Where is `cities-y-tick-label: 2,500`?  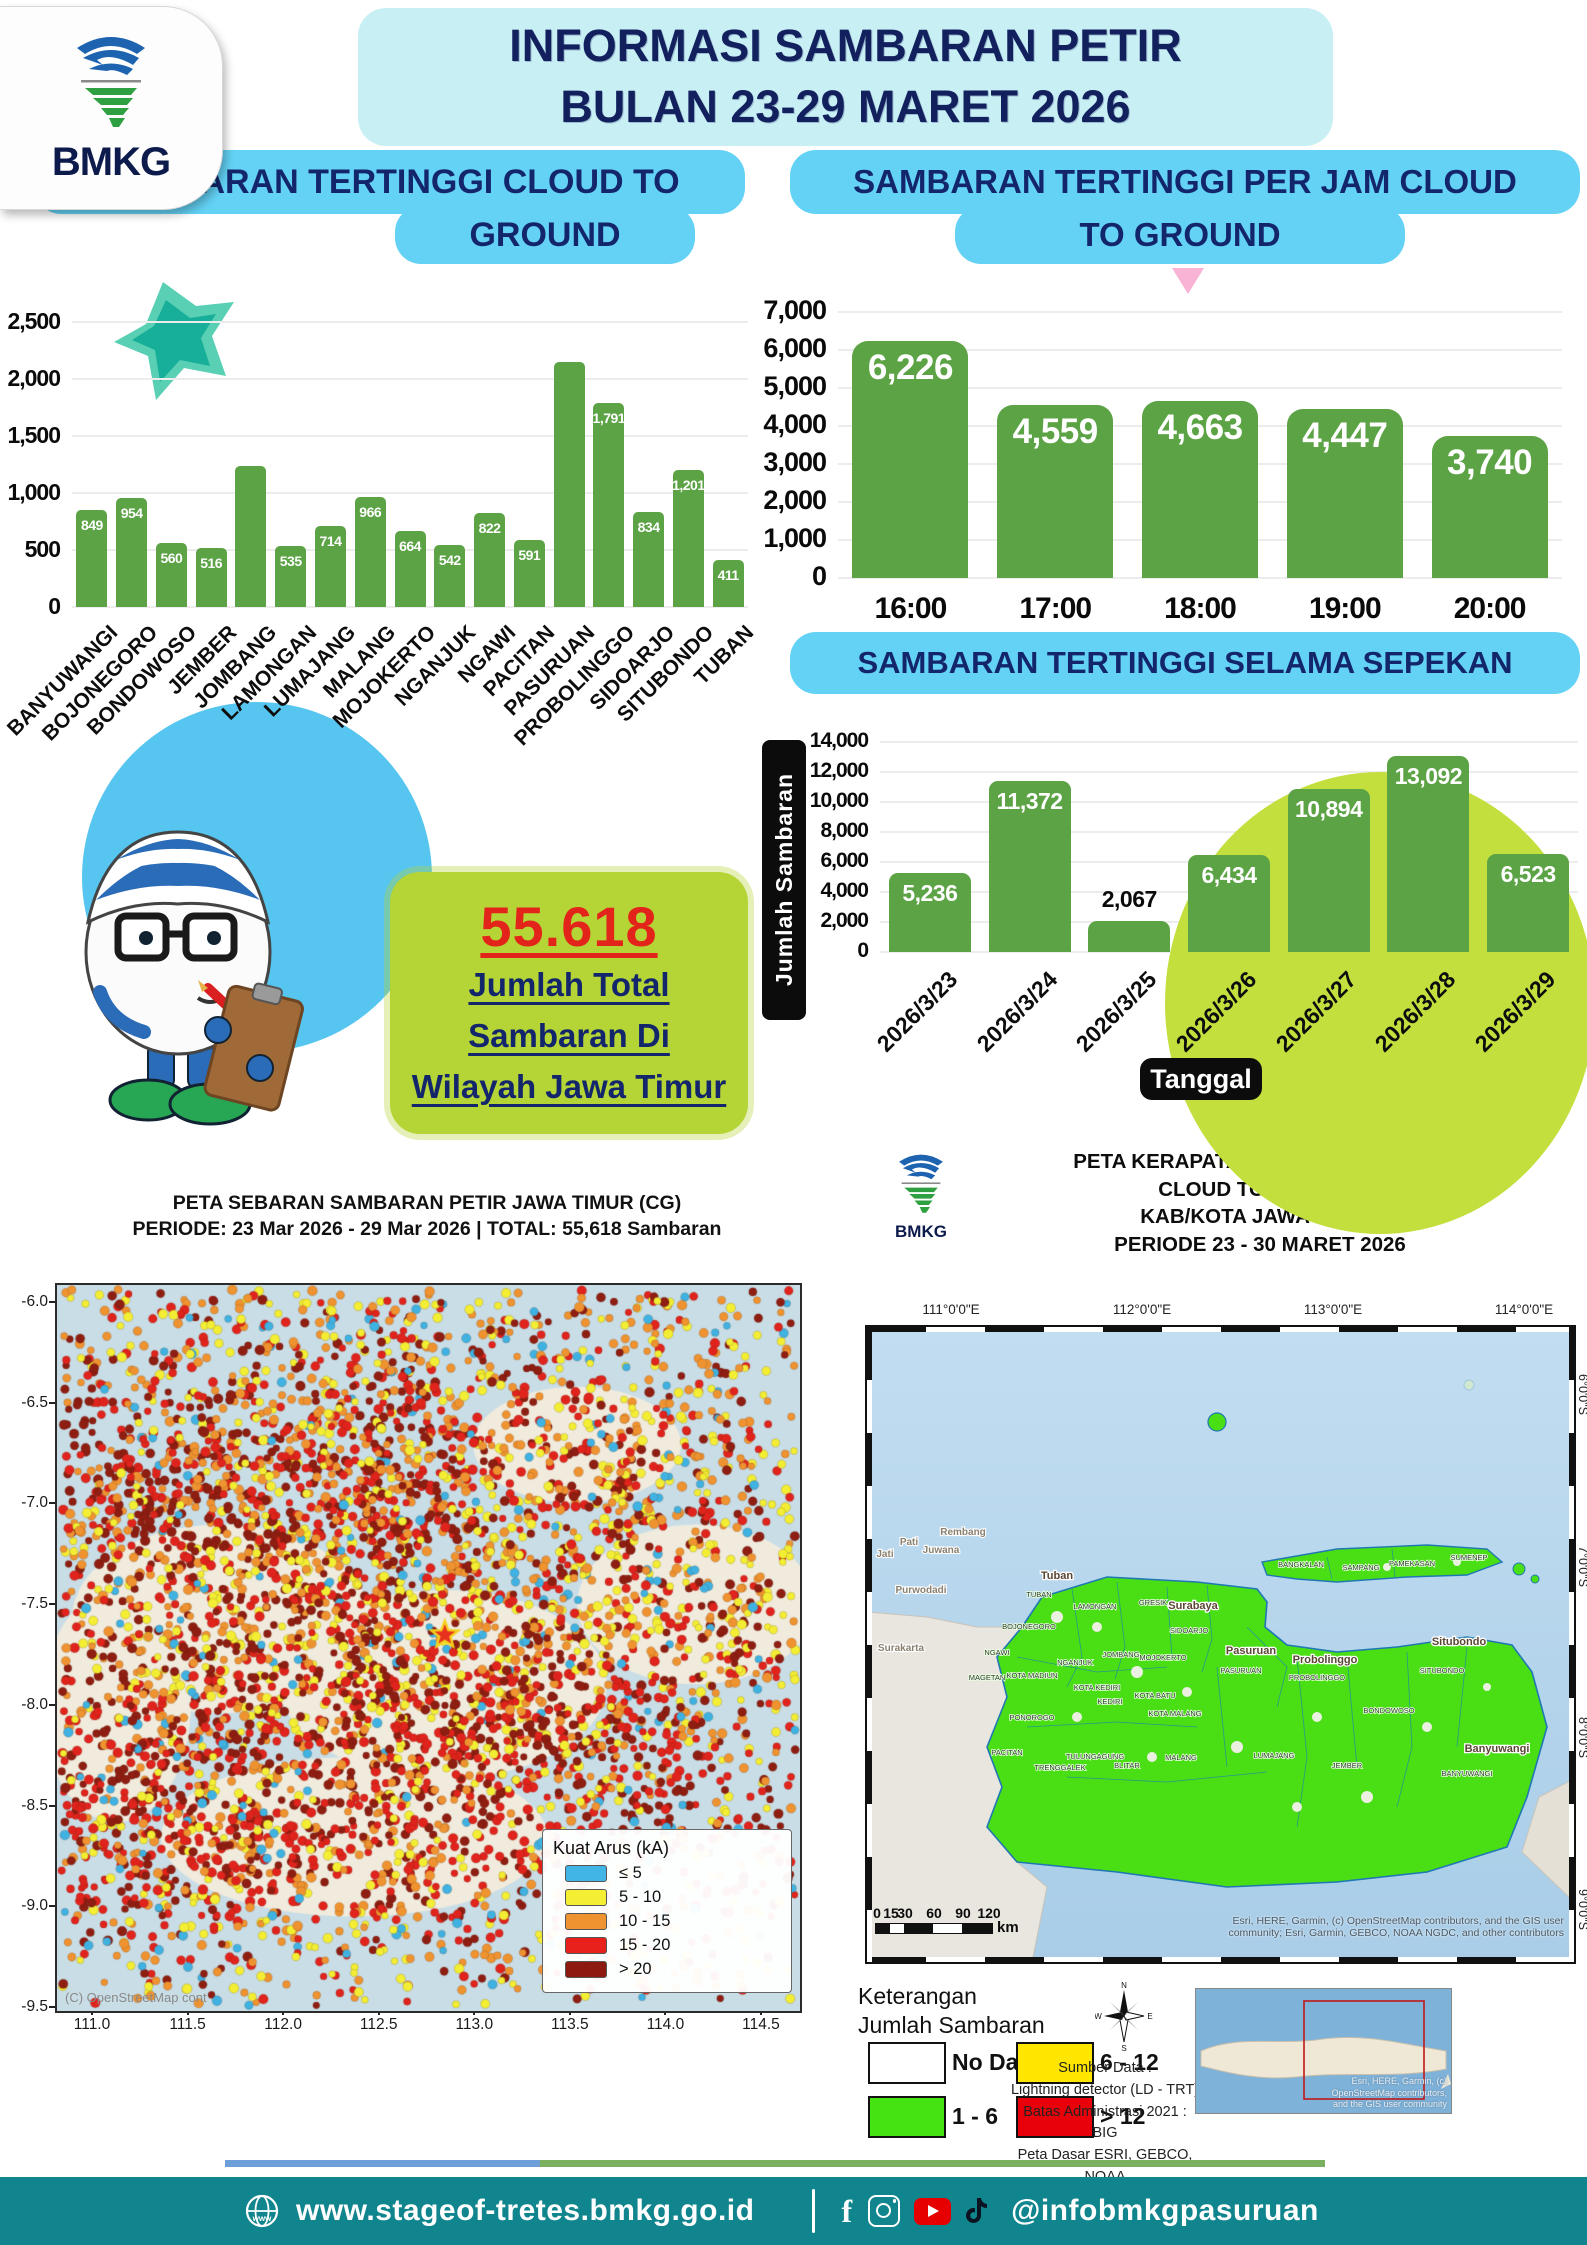
cities-y-tick-label: 2,500 is located at coordinates (34, 320).